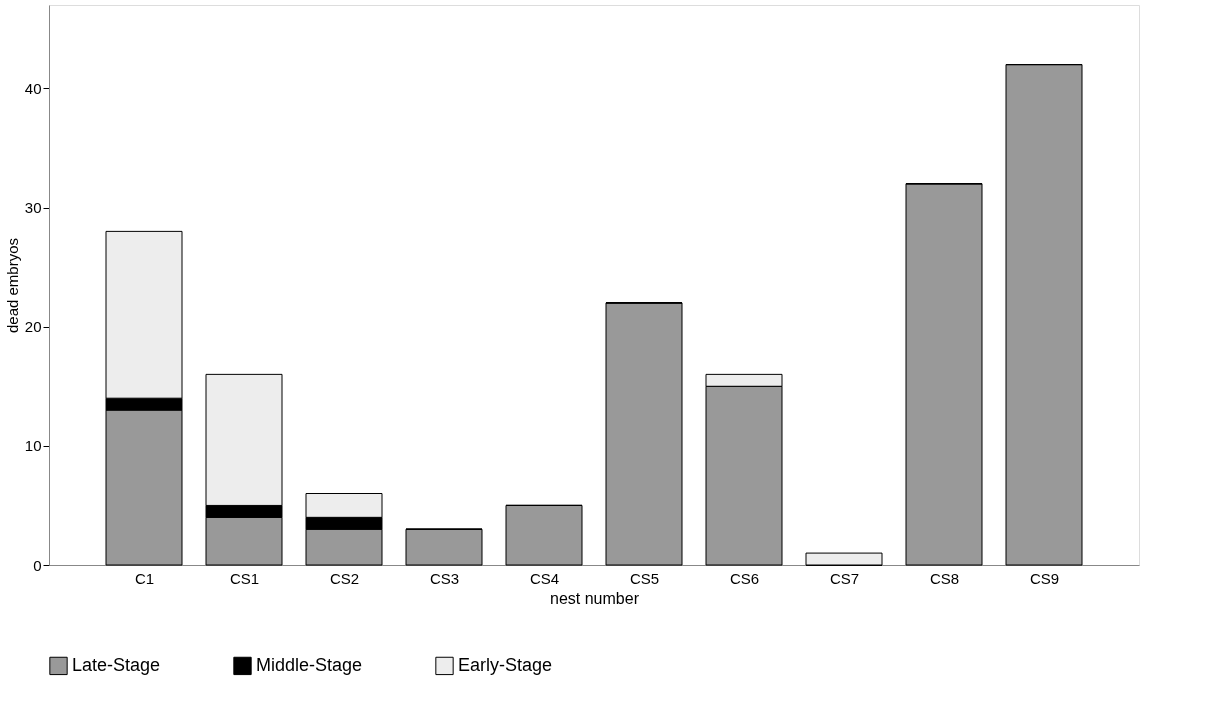  Describe the element at coordinates (144, 578) in the screenshot. I see `x-tick-label: C1` at that location.